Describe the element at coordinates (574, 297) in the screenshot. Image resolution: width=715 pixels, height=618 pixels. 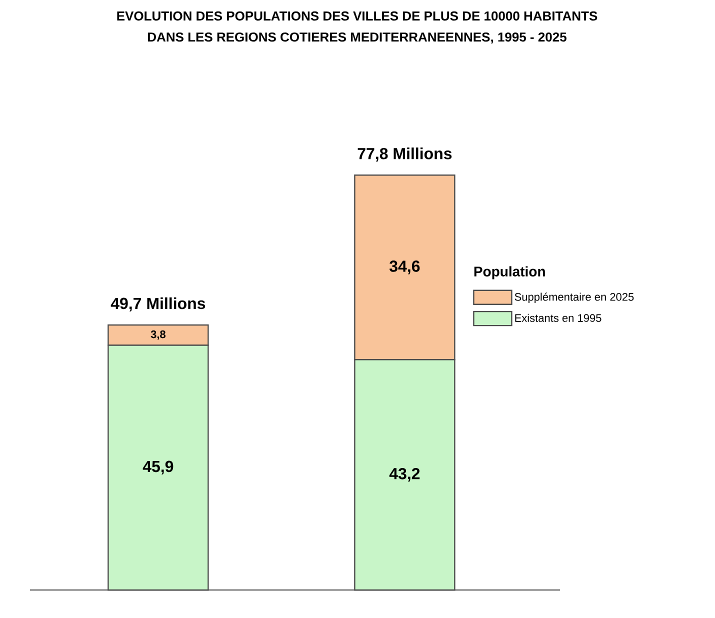
I see `legend-label: Supplémentaire en 2025` at that location.